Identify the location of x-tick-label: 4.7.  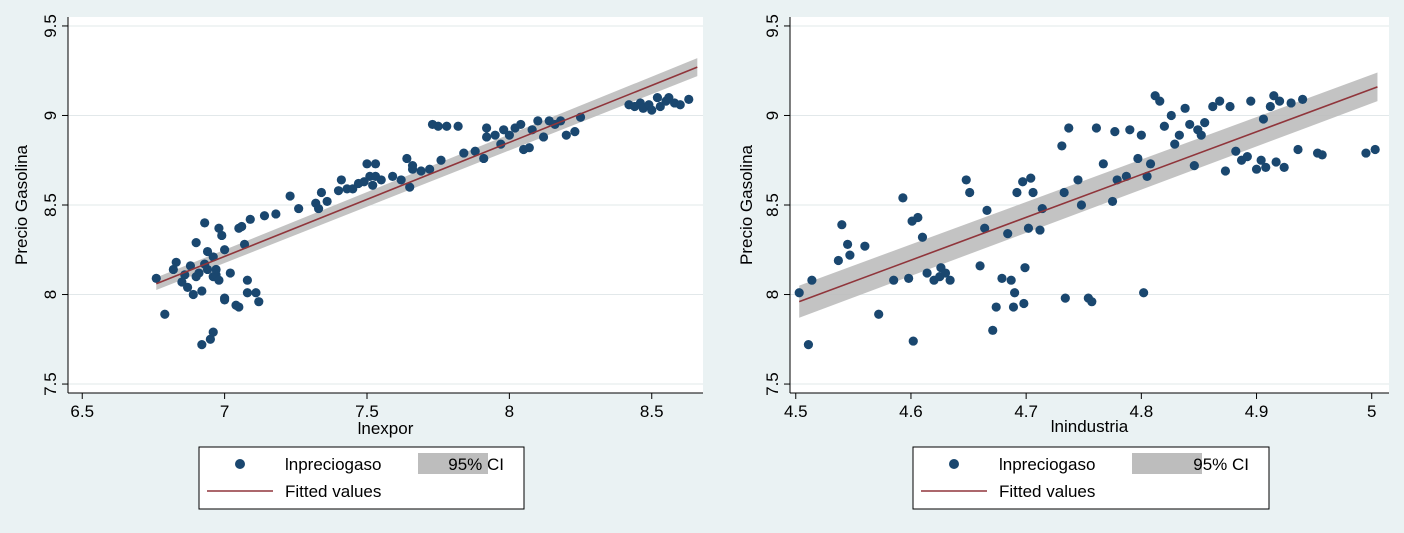
(1026, 411).